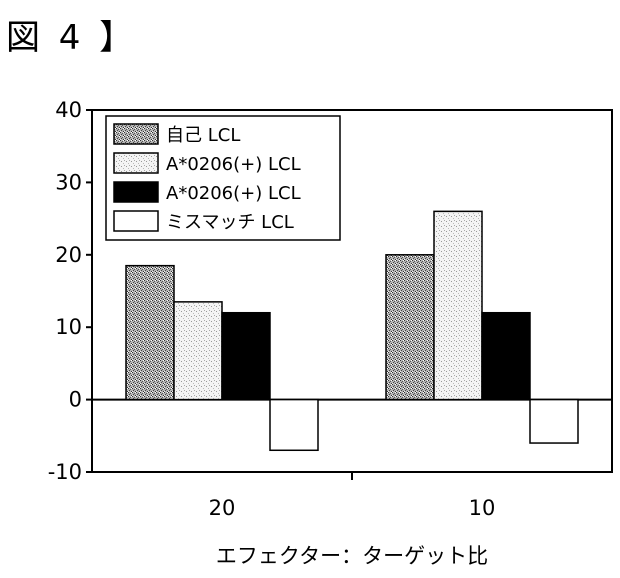  I want to click on figure-label: 図 4 】, so click(72, 38).